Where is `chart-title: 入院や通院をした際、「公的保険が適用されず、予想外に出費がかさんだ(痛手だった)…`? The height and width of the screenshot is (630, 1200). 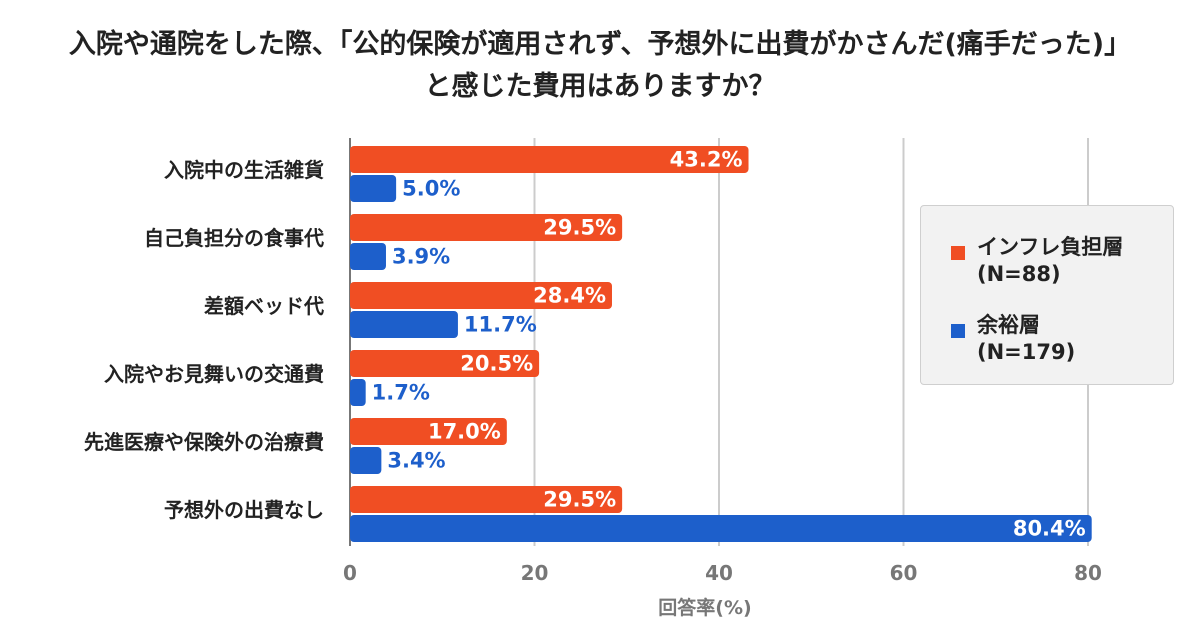 chart-title: 入院や通院をした際、「公的保険が適用されず、予想外に出費がかさんだ(痛手だった)… is located at coordinates (600, 66).